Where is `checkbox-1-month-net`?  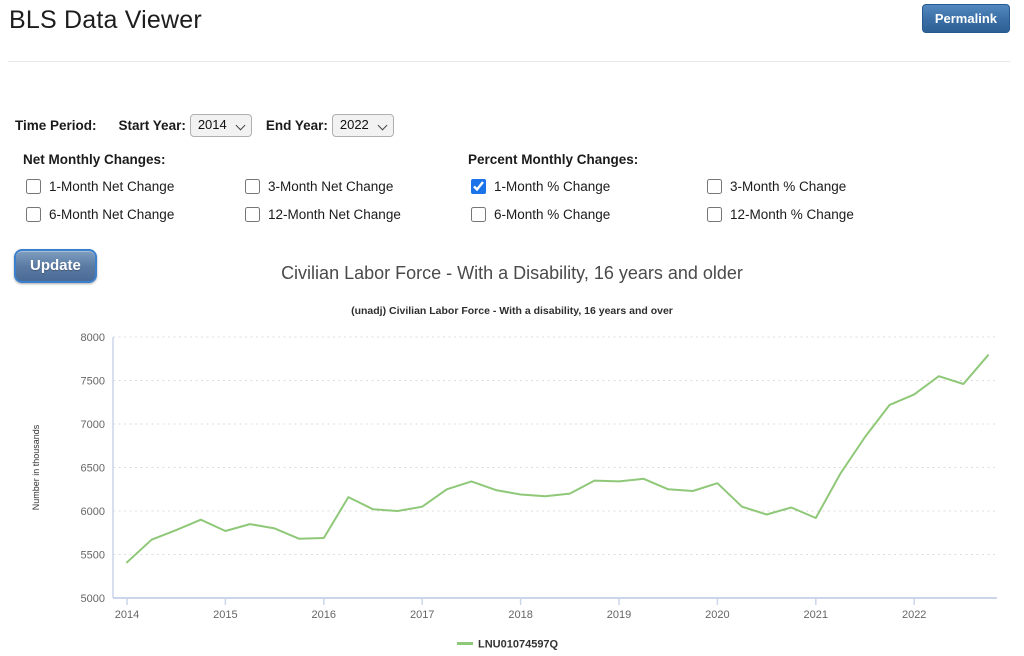
checkbox-1-month-net is located at coordinates (33, 186).